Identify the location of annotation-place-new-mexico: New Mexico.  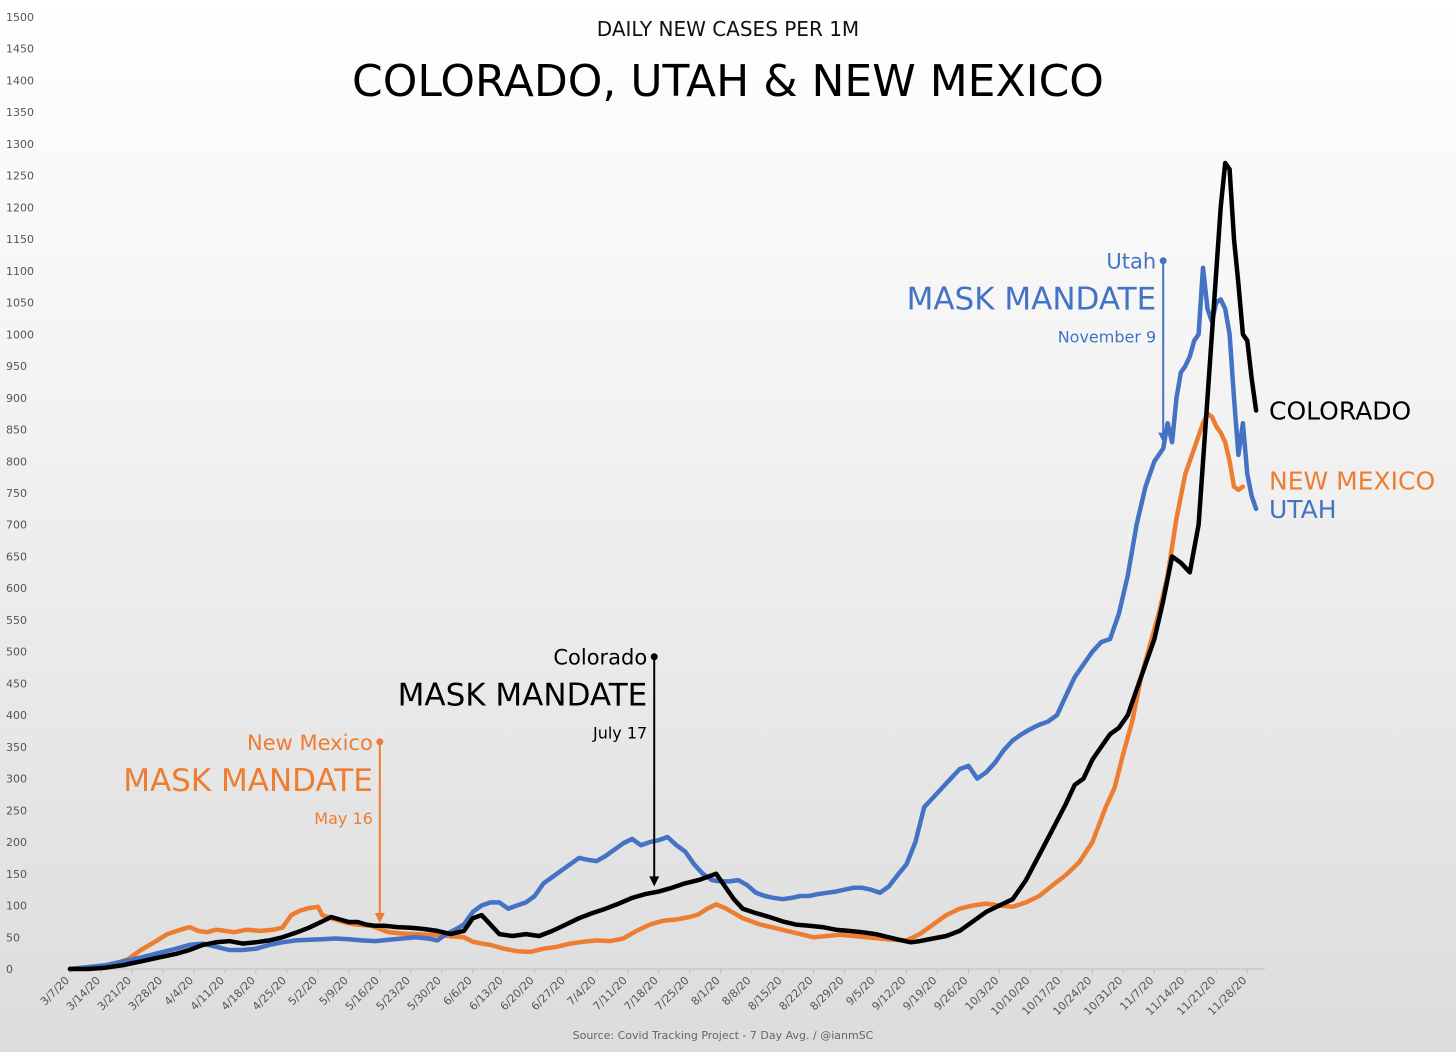
(310, 743).